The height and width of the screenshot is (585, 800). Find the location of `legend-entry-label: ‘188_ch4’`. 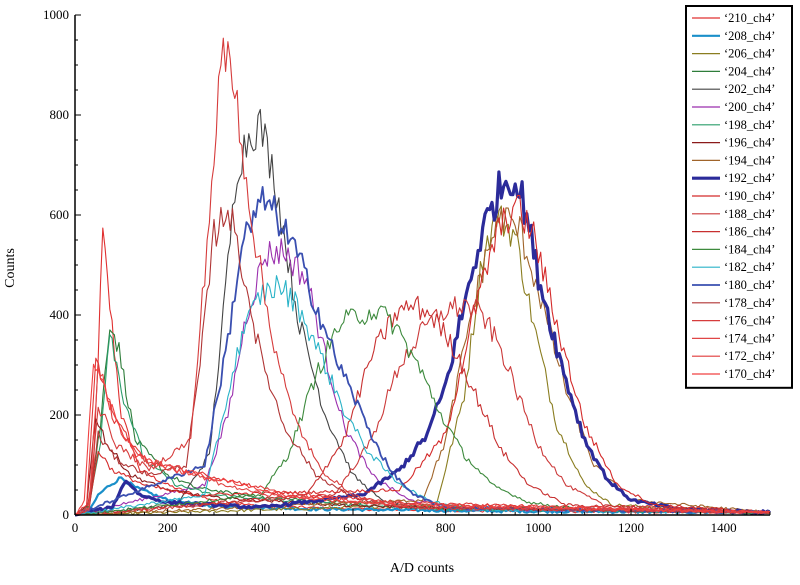

legend-entry-label: ‘188_ch4’ is located at coordinates (749, 214).